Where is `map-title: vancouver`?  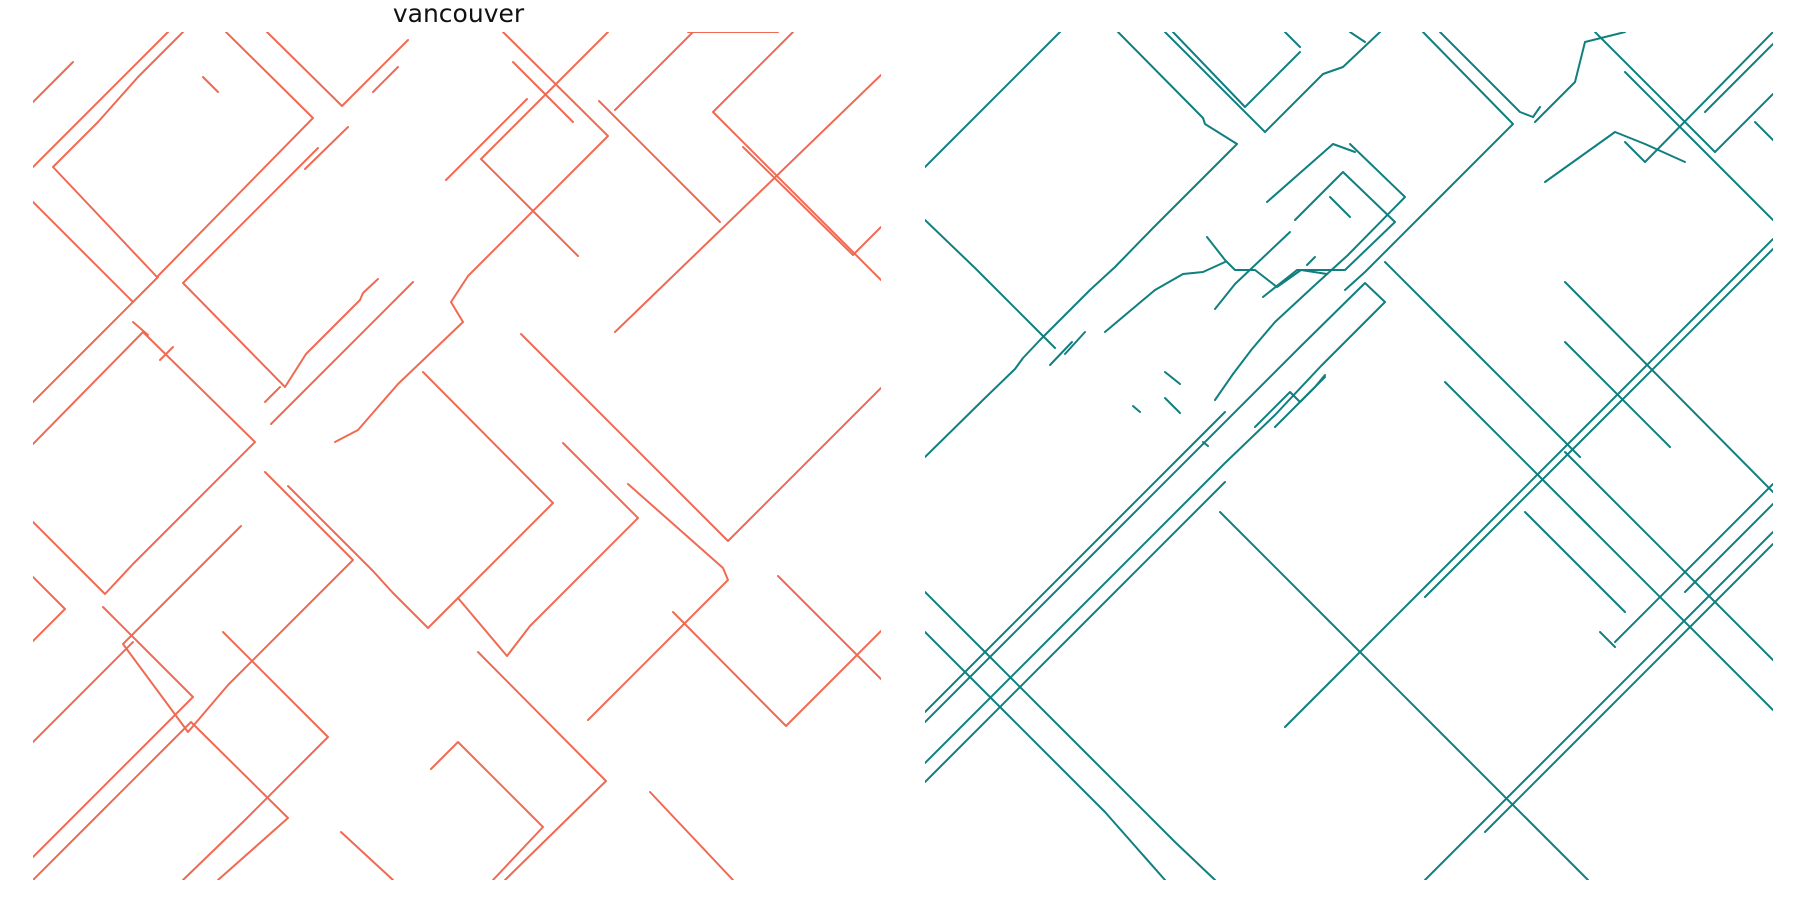
map-title: vancouver is located at coordinates (458, 14).